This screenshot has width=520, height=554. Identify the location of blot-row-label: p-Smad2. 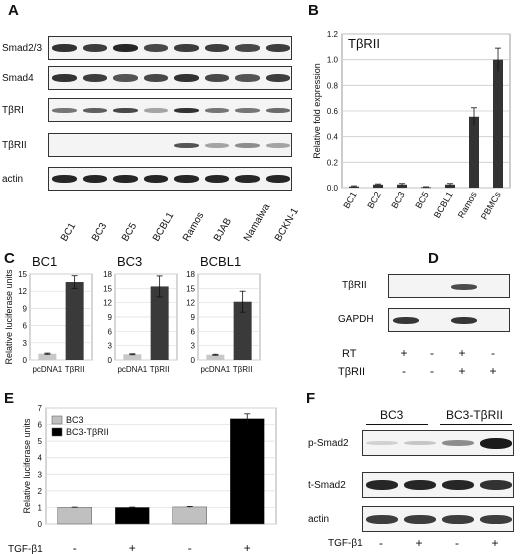
(328, 443).